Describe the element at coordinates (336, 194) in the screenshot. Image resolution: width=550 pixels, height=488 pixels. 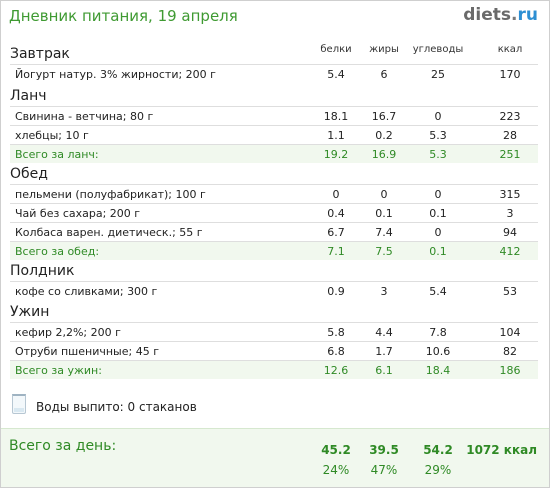
I see `food-protein: 0` at that location.